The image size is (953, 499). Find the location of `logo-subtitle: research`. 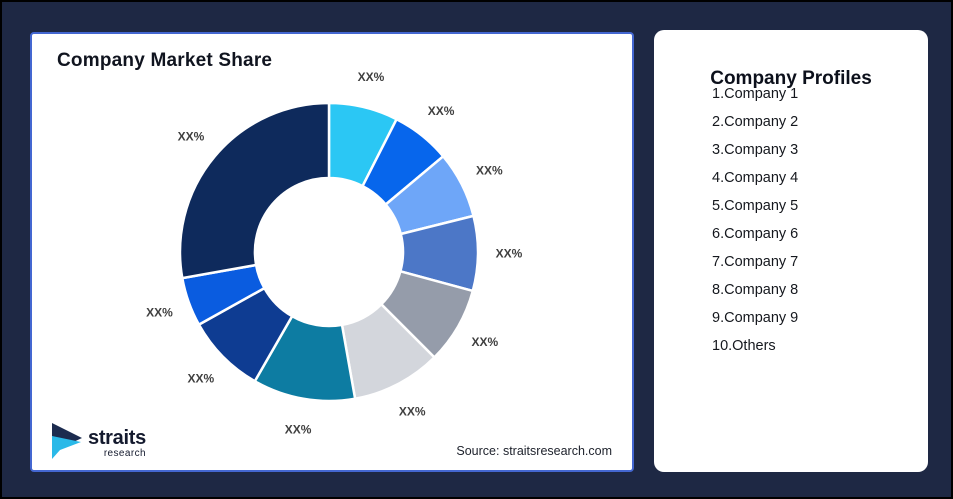

logo-subtitle: research is located at coordinates (124, 453).